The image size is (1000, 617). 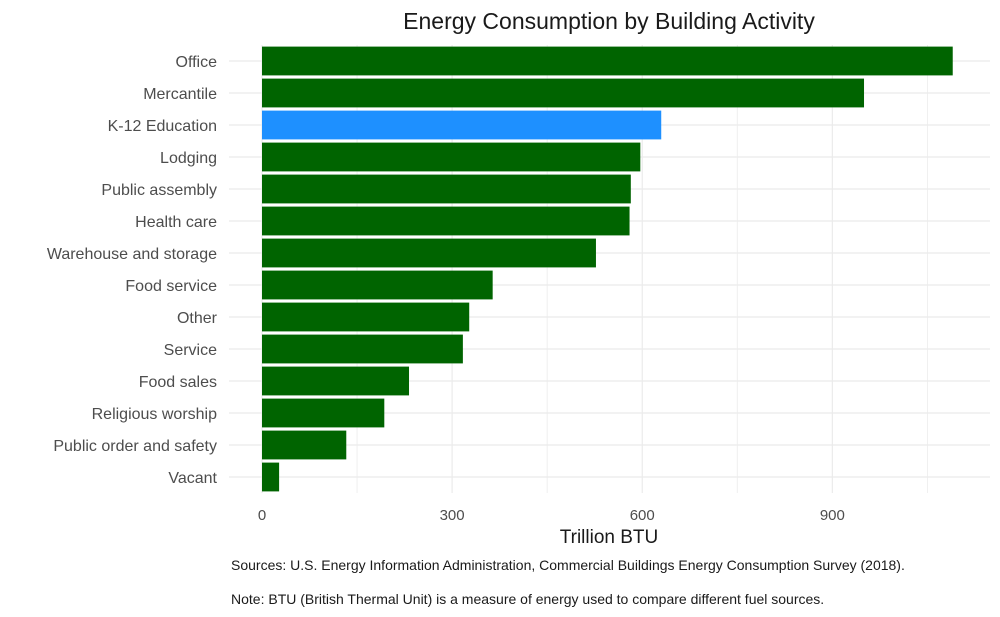 What do you see at coordinates (162, 126) in the screenshot?
I see `category-label: K-12 Education` at bounding box center [162, 126].